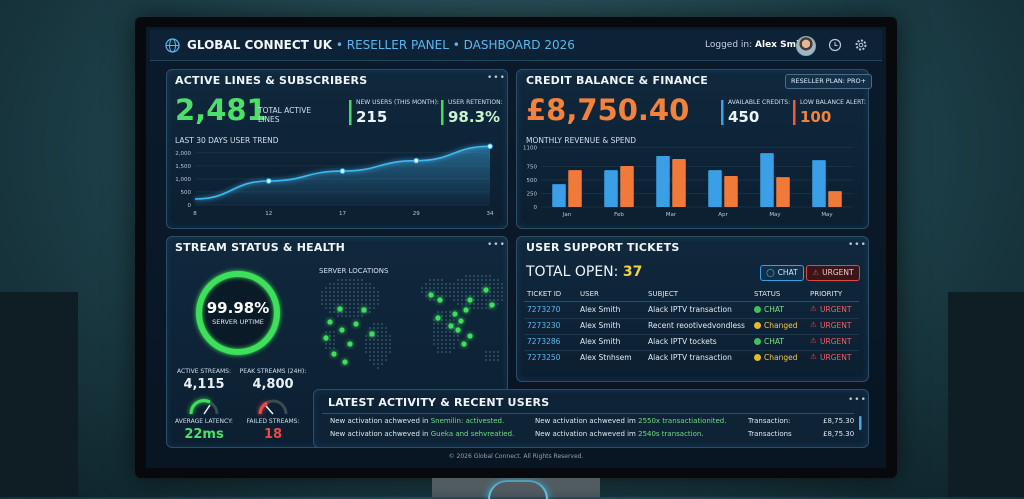 This screenshot has width=1024, height=499. What do you see at coordinates (835, 45) in the screenshot?
I see `clock-icon` at bounding box center [835, 45].